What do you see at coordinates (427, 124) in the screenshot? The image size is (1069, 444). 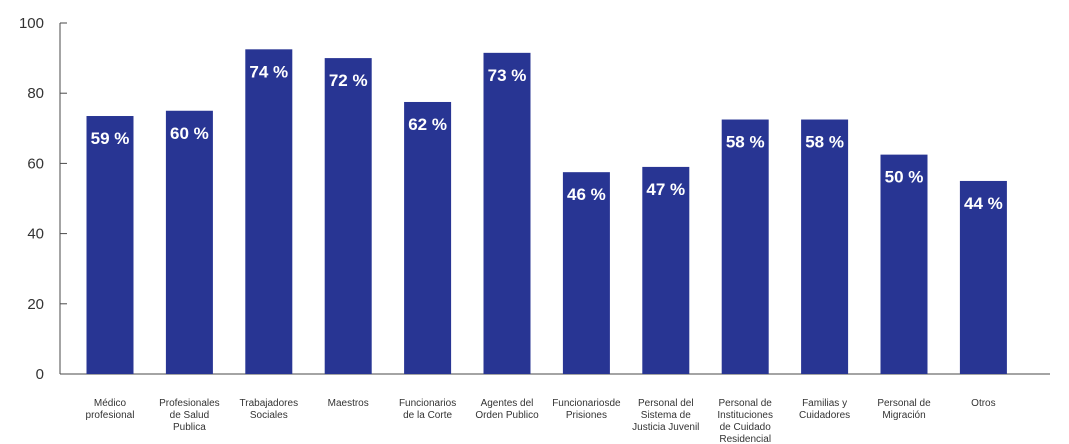 I see `bar-data-label: 62 %` at bounding box center [427, 124].